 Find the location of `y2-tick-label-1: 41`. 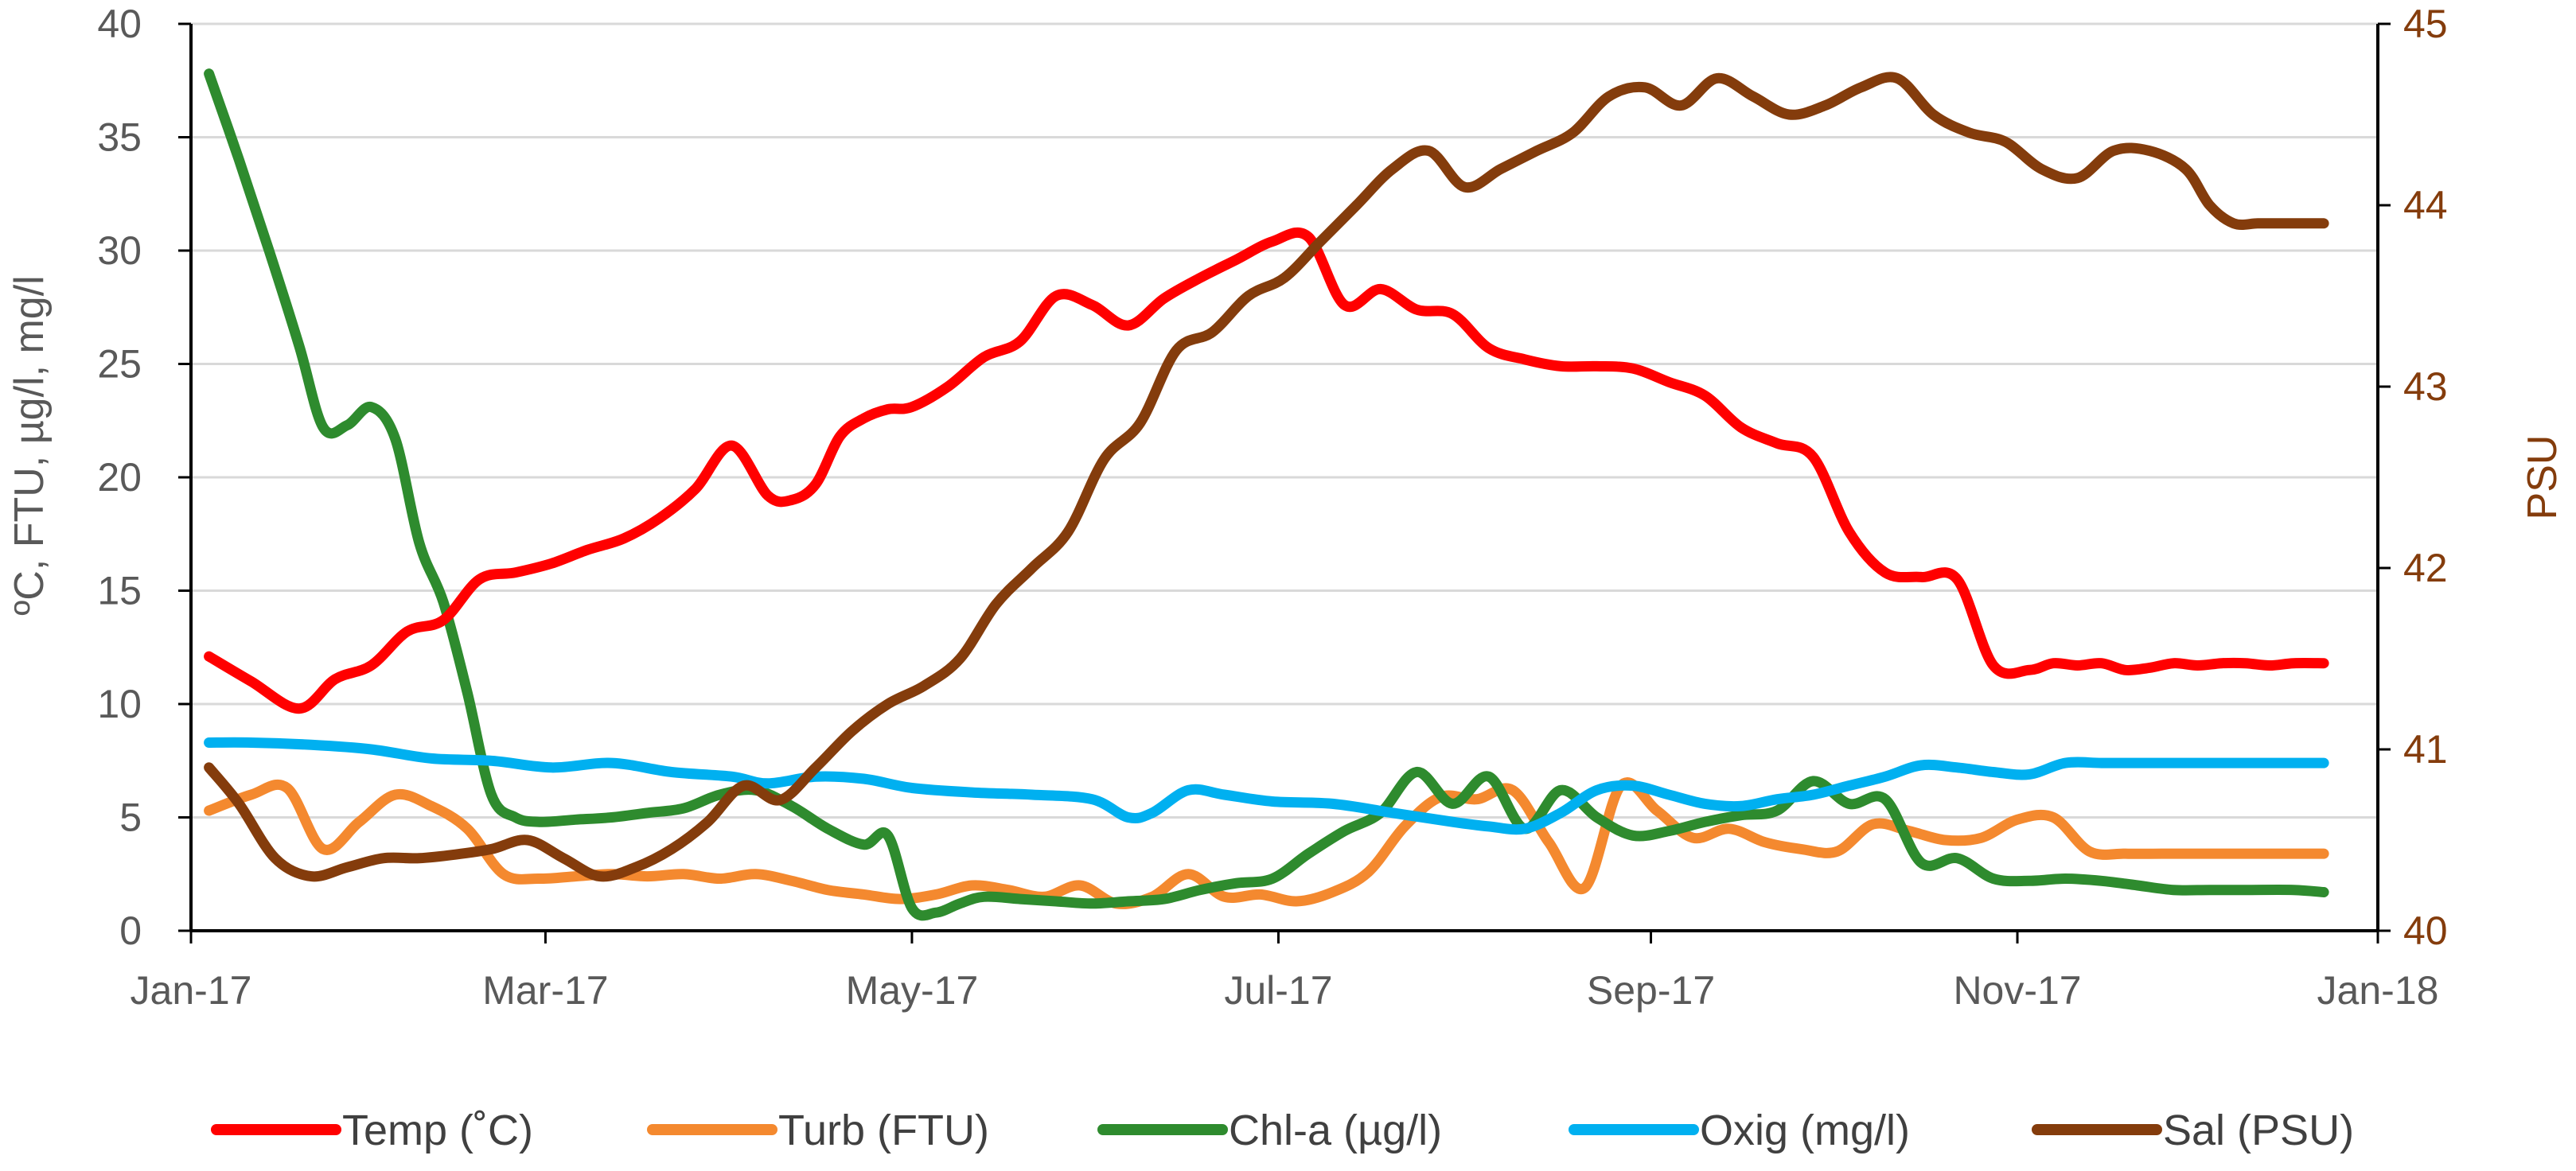

y2-tick-label-1: 41 is located at coordinates (2425, 749).